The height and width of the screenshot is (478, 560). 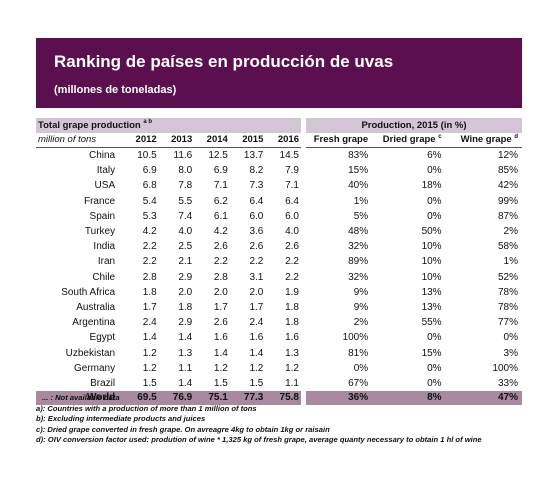 I want to click on share-cell: 47%, so click(x=507, y=398).